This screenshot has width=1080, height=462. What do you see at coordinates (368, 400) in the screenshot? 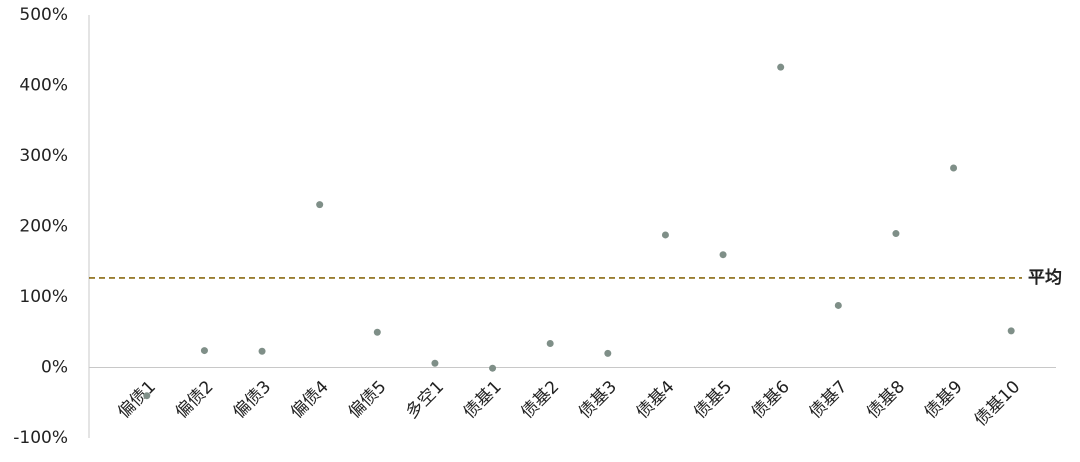
I see `x-tick-label: 偏债5` at bounding box center [368, 400].